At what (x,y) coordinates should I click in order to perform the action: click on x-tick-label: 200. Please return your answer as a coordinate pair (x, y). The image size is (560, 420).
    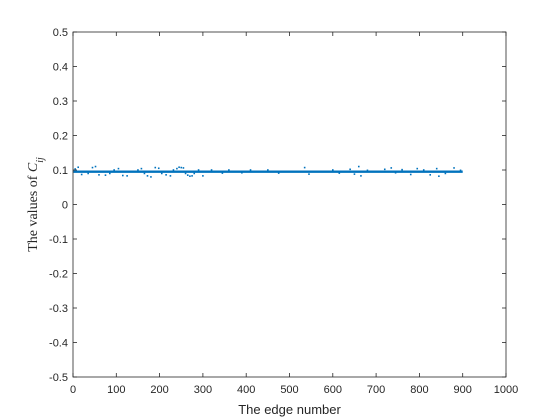
    Looking at the image, I should click on (159, 390).